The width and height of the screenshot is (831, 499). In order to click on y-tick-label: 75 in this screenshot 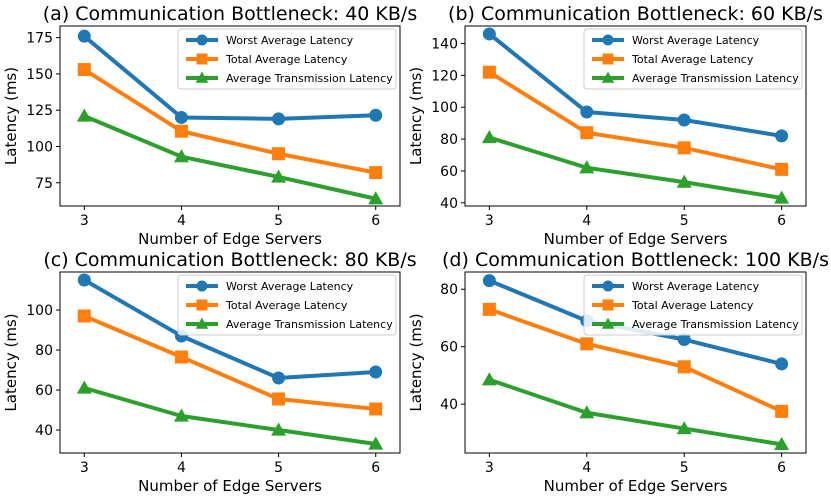, I will do `click(44, 184)`.